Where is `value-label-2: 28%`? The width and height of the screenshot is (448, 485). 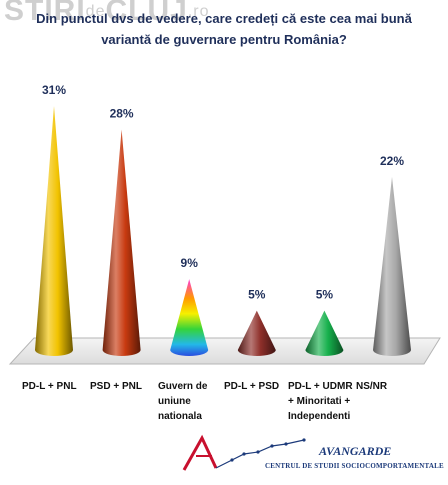
value-label-2: 28% is located at coordinates (122, 114).